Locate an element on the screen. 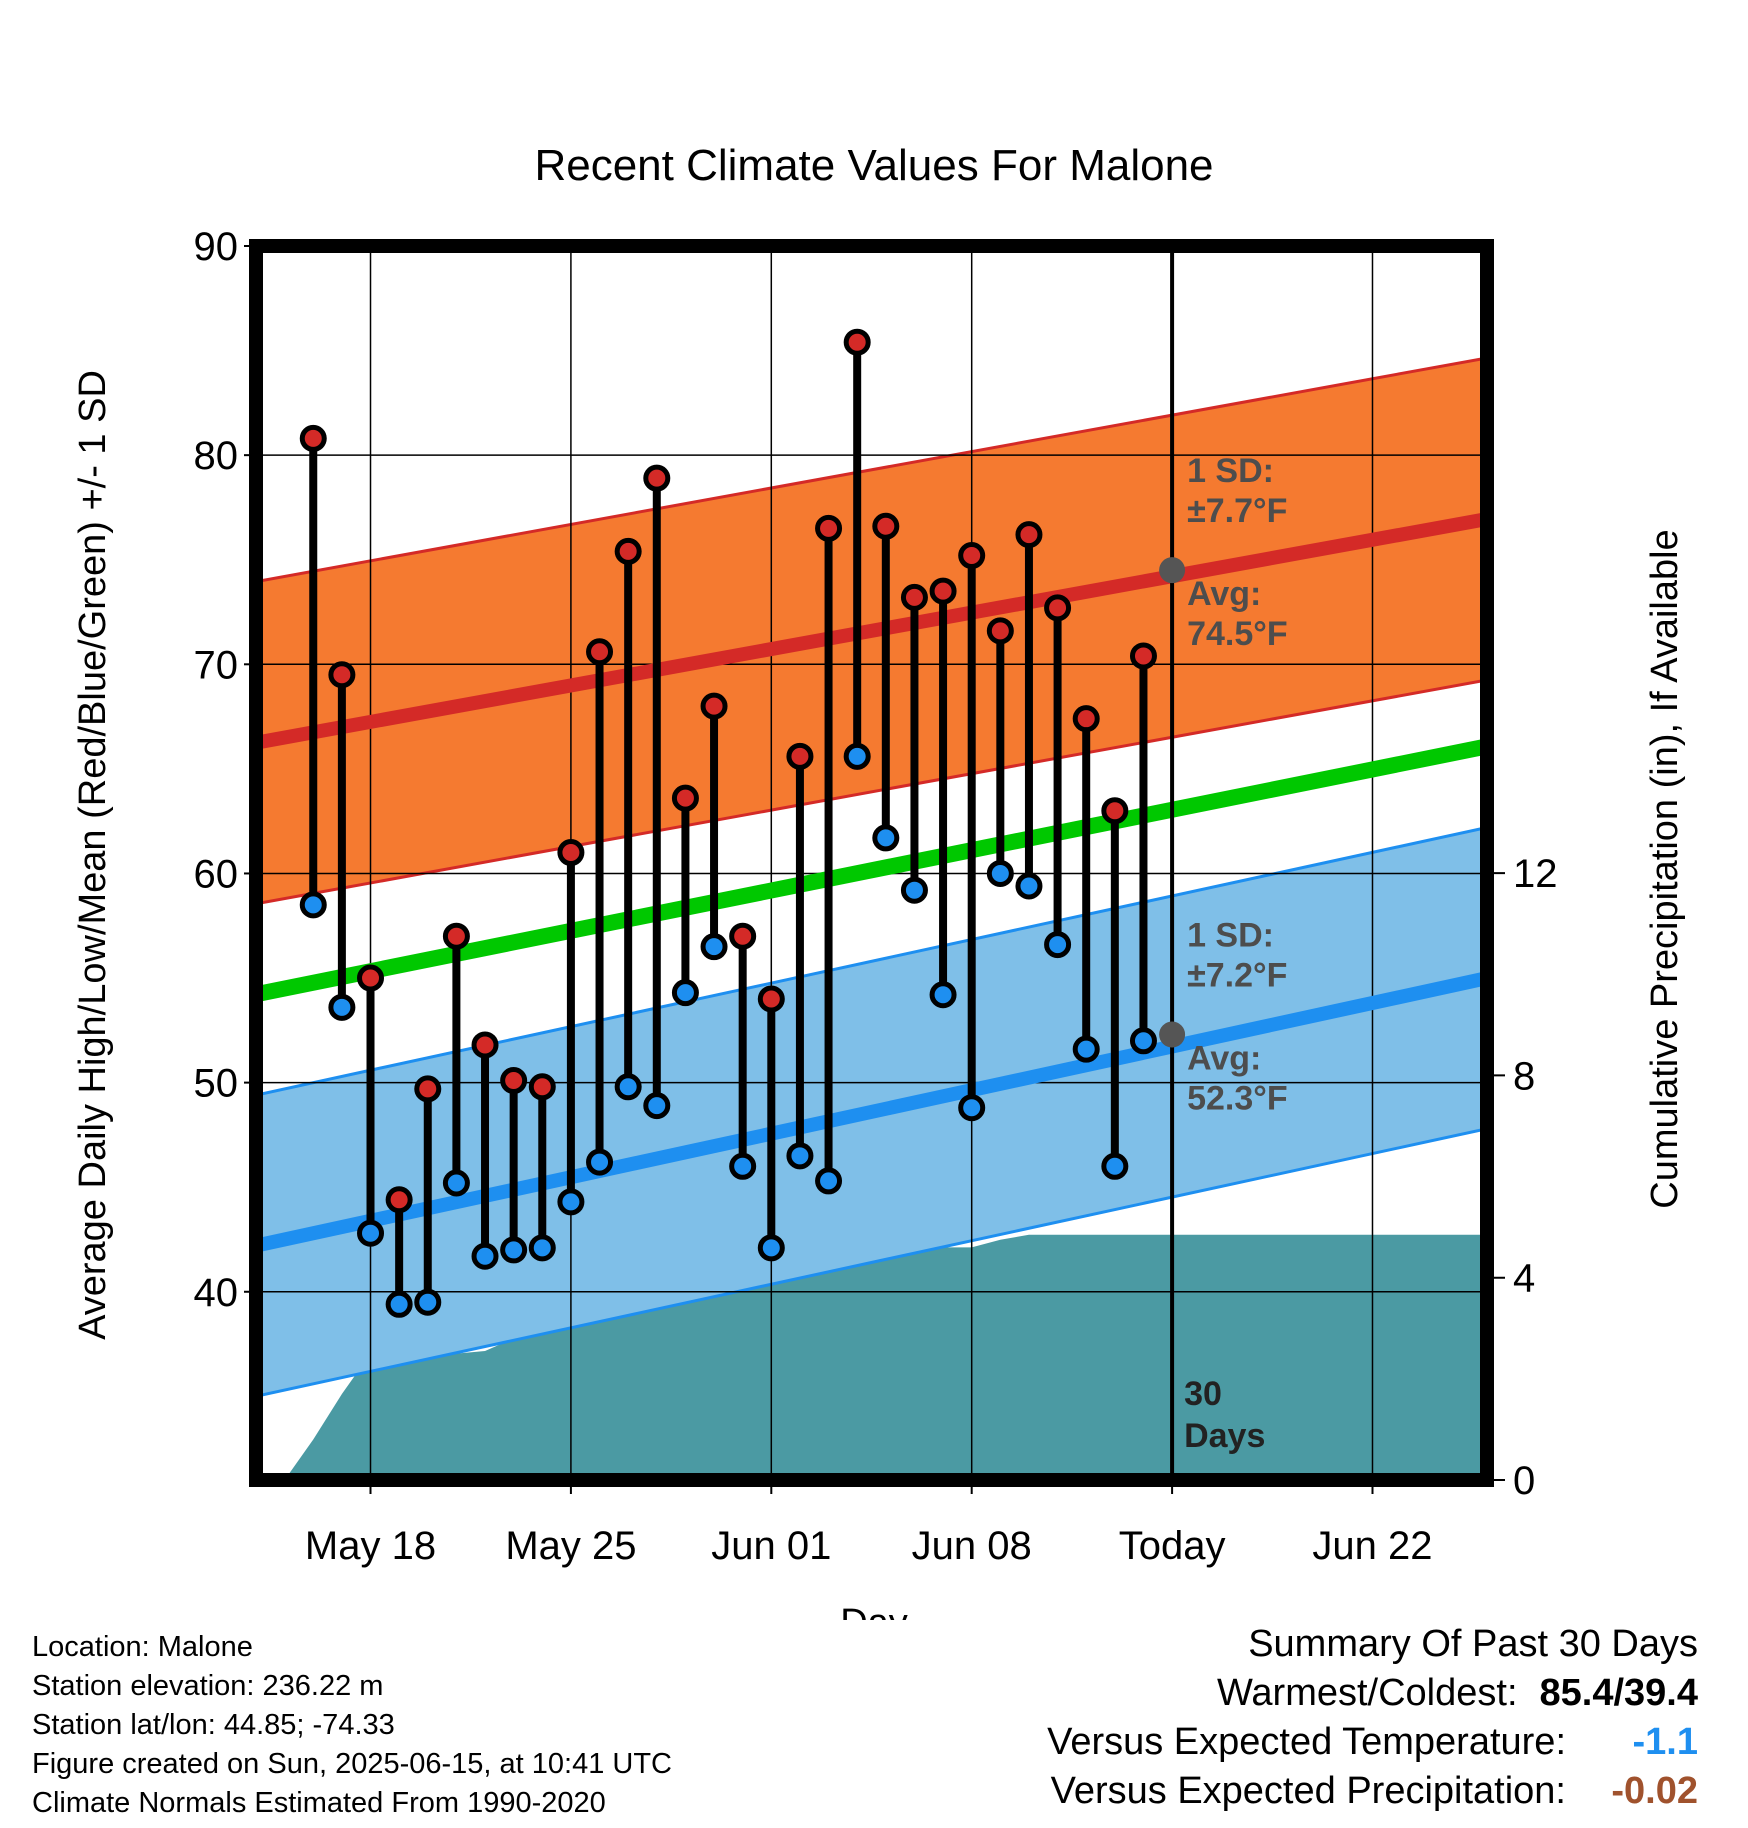 This screenshot has width=1748, height=1828. temp-value: -1.1 is located at coordinates (1665, 1742).